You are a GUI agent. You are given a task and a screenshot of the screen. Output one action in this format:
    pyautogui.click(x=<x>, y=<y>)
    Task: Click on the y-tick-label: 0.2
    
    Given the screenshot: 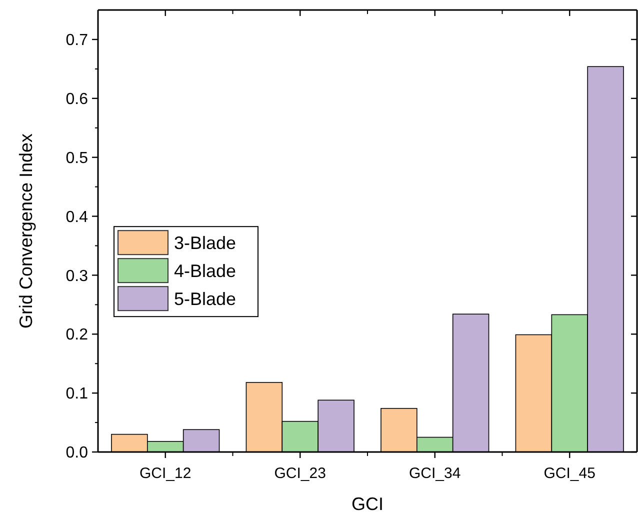 What is the action you would take?
    pyautogui.click(x=77, y=335)
    